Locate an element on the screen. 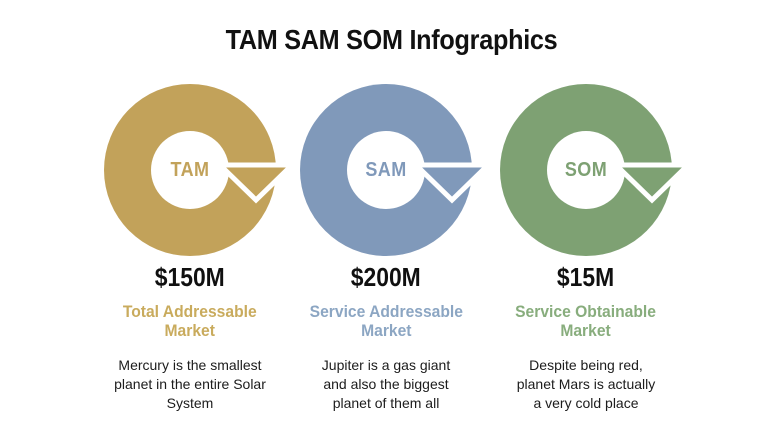 The height and width of the screenshot is (440, 783). donut-chart-tam: TAM is located at coordinates (201, 170).